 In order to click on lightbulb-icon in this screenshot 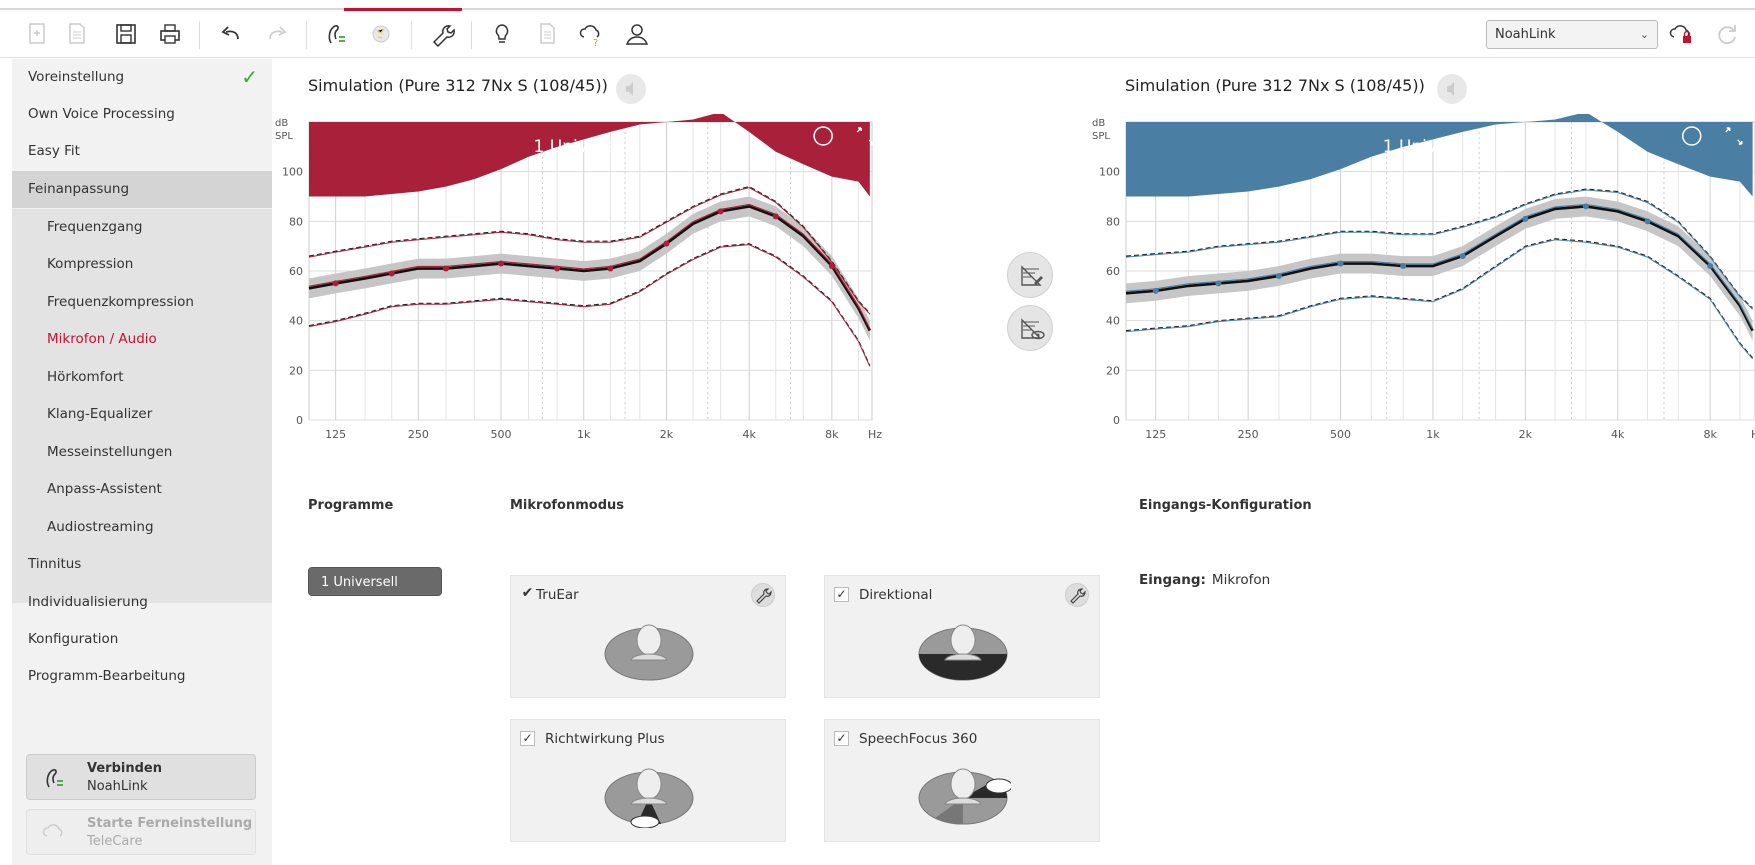, I will do `click(502, 34)`.